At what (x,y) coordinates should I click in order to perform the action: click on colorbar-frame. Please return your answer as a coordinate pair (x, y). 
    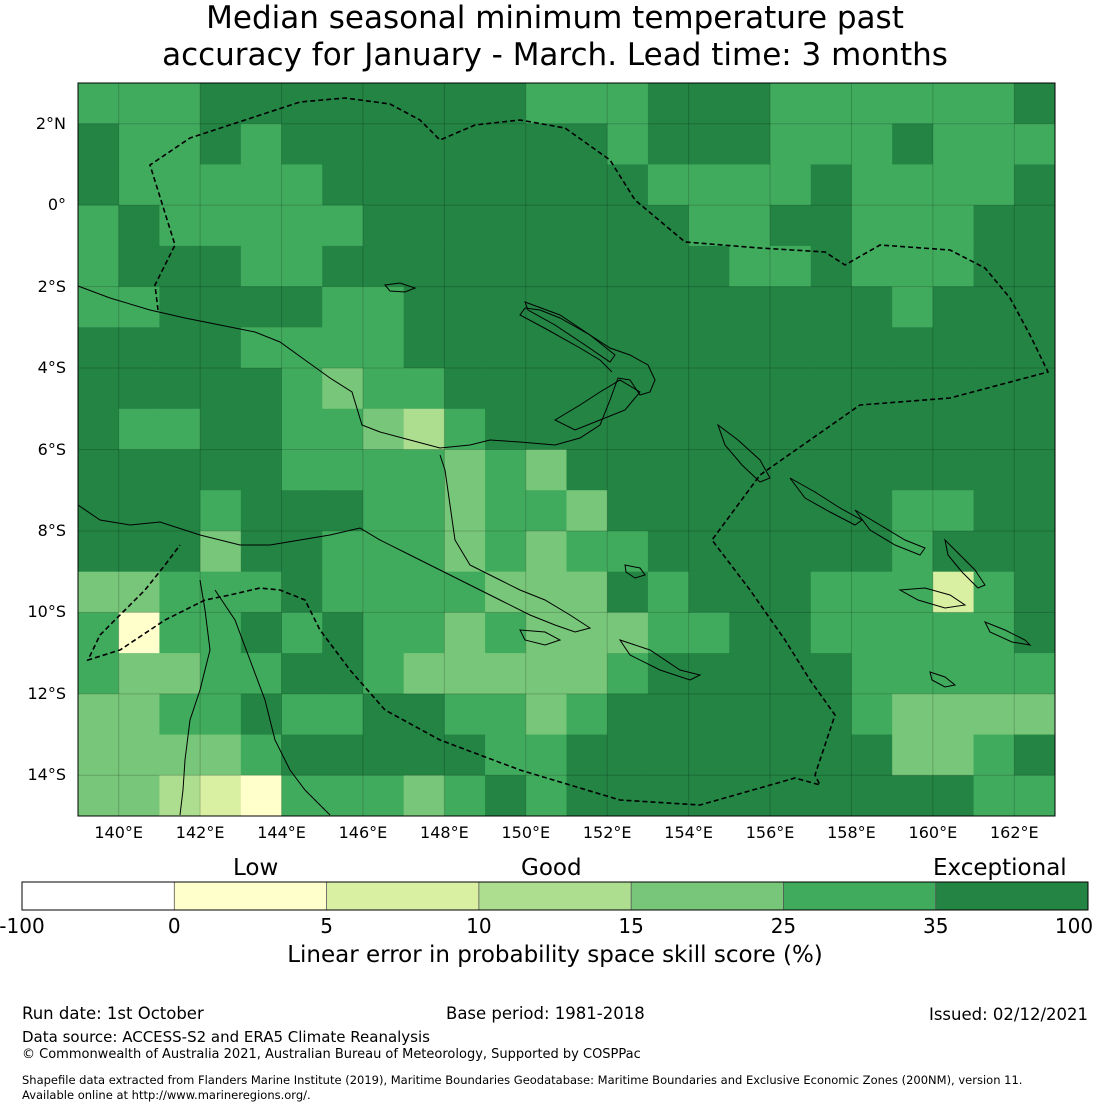
    Looking at the image, I should click on (555, 896).